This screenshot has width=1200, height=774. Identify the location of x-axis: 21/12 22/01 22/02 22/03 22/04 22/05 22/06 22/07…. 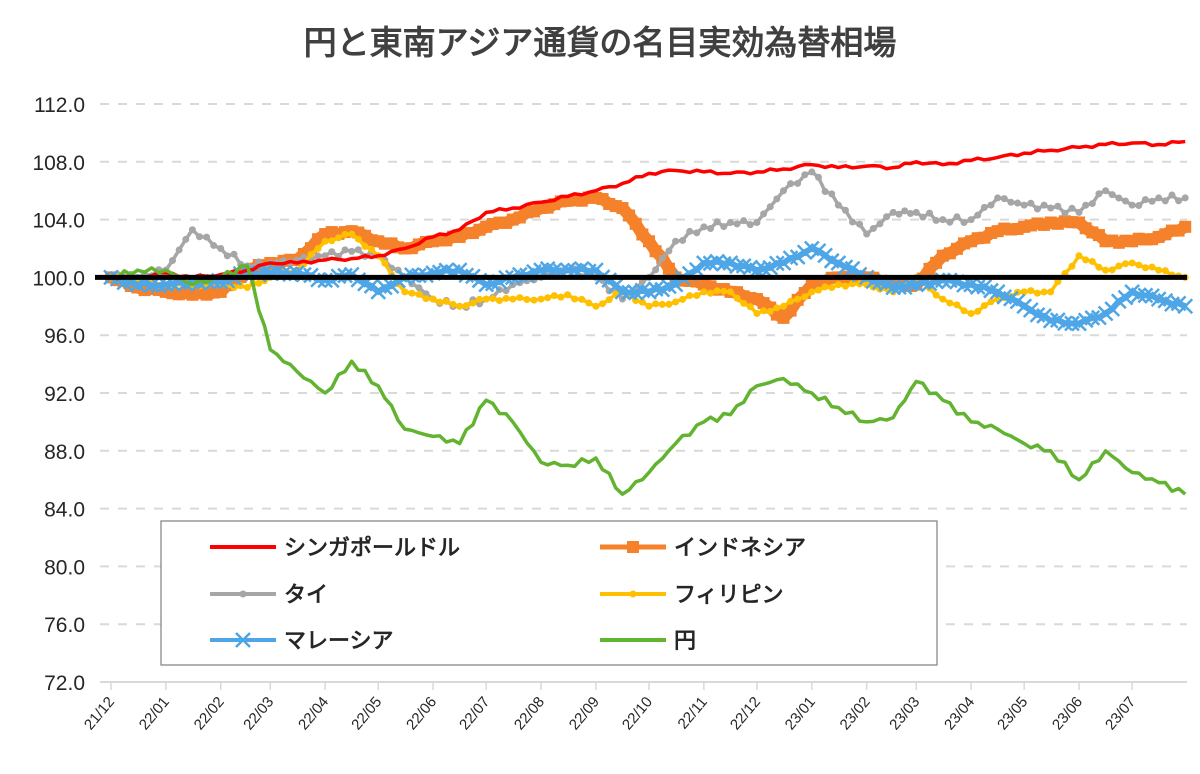
(634, 707).